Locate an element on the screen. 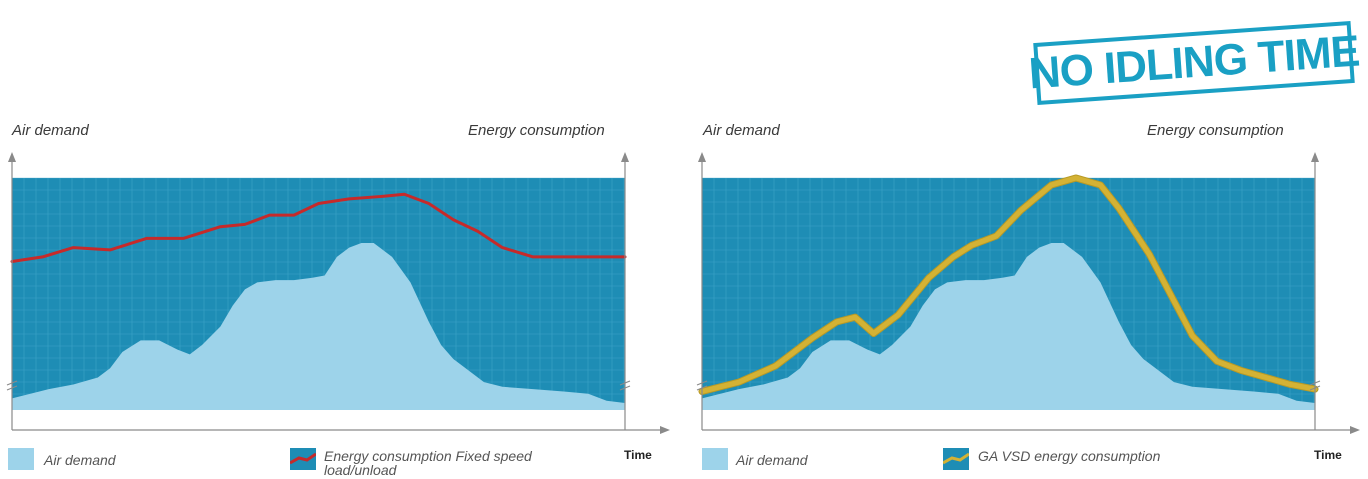  legend-vsd-label: GA VSD energy consumption is located at coordinates (1069, 456).